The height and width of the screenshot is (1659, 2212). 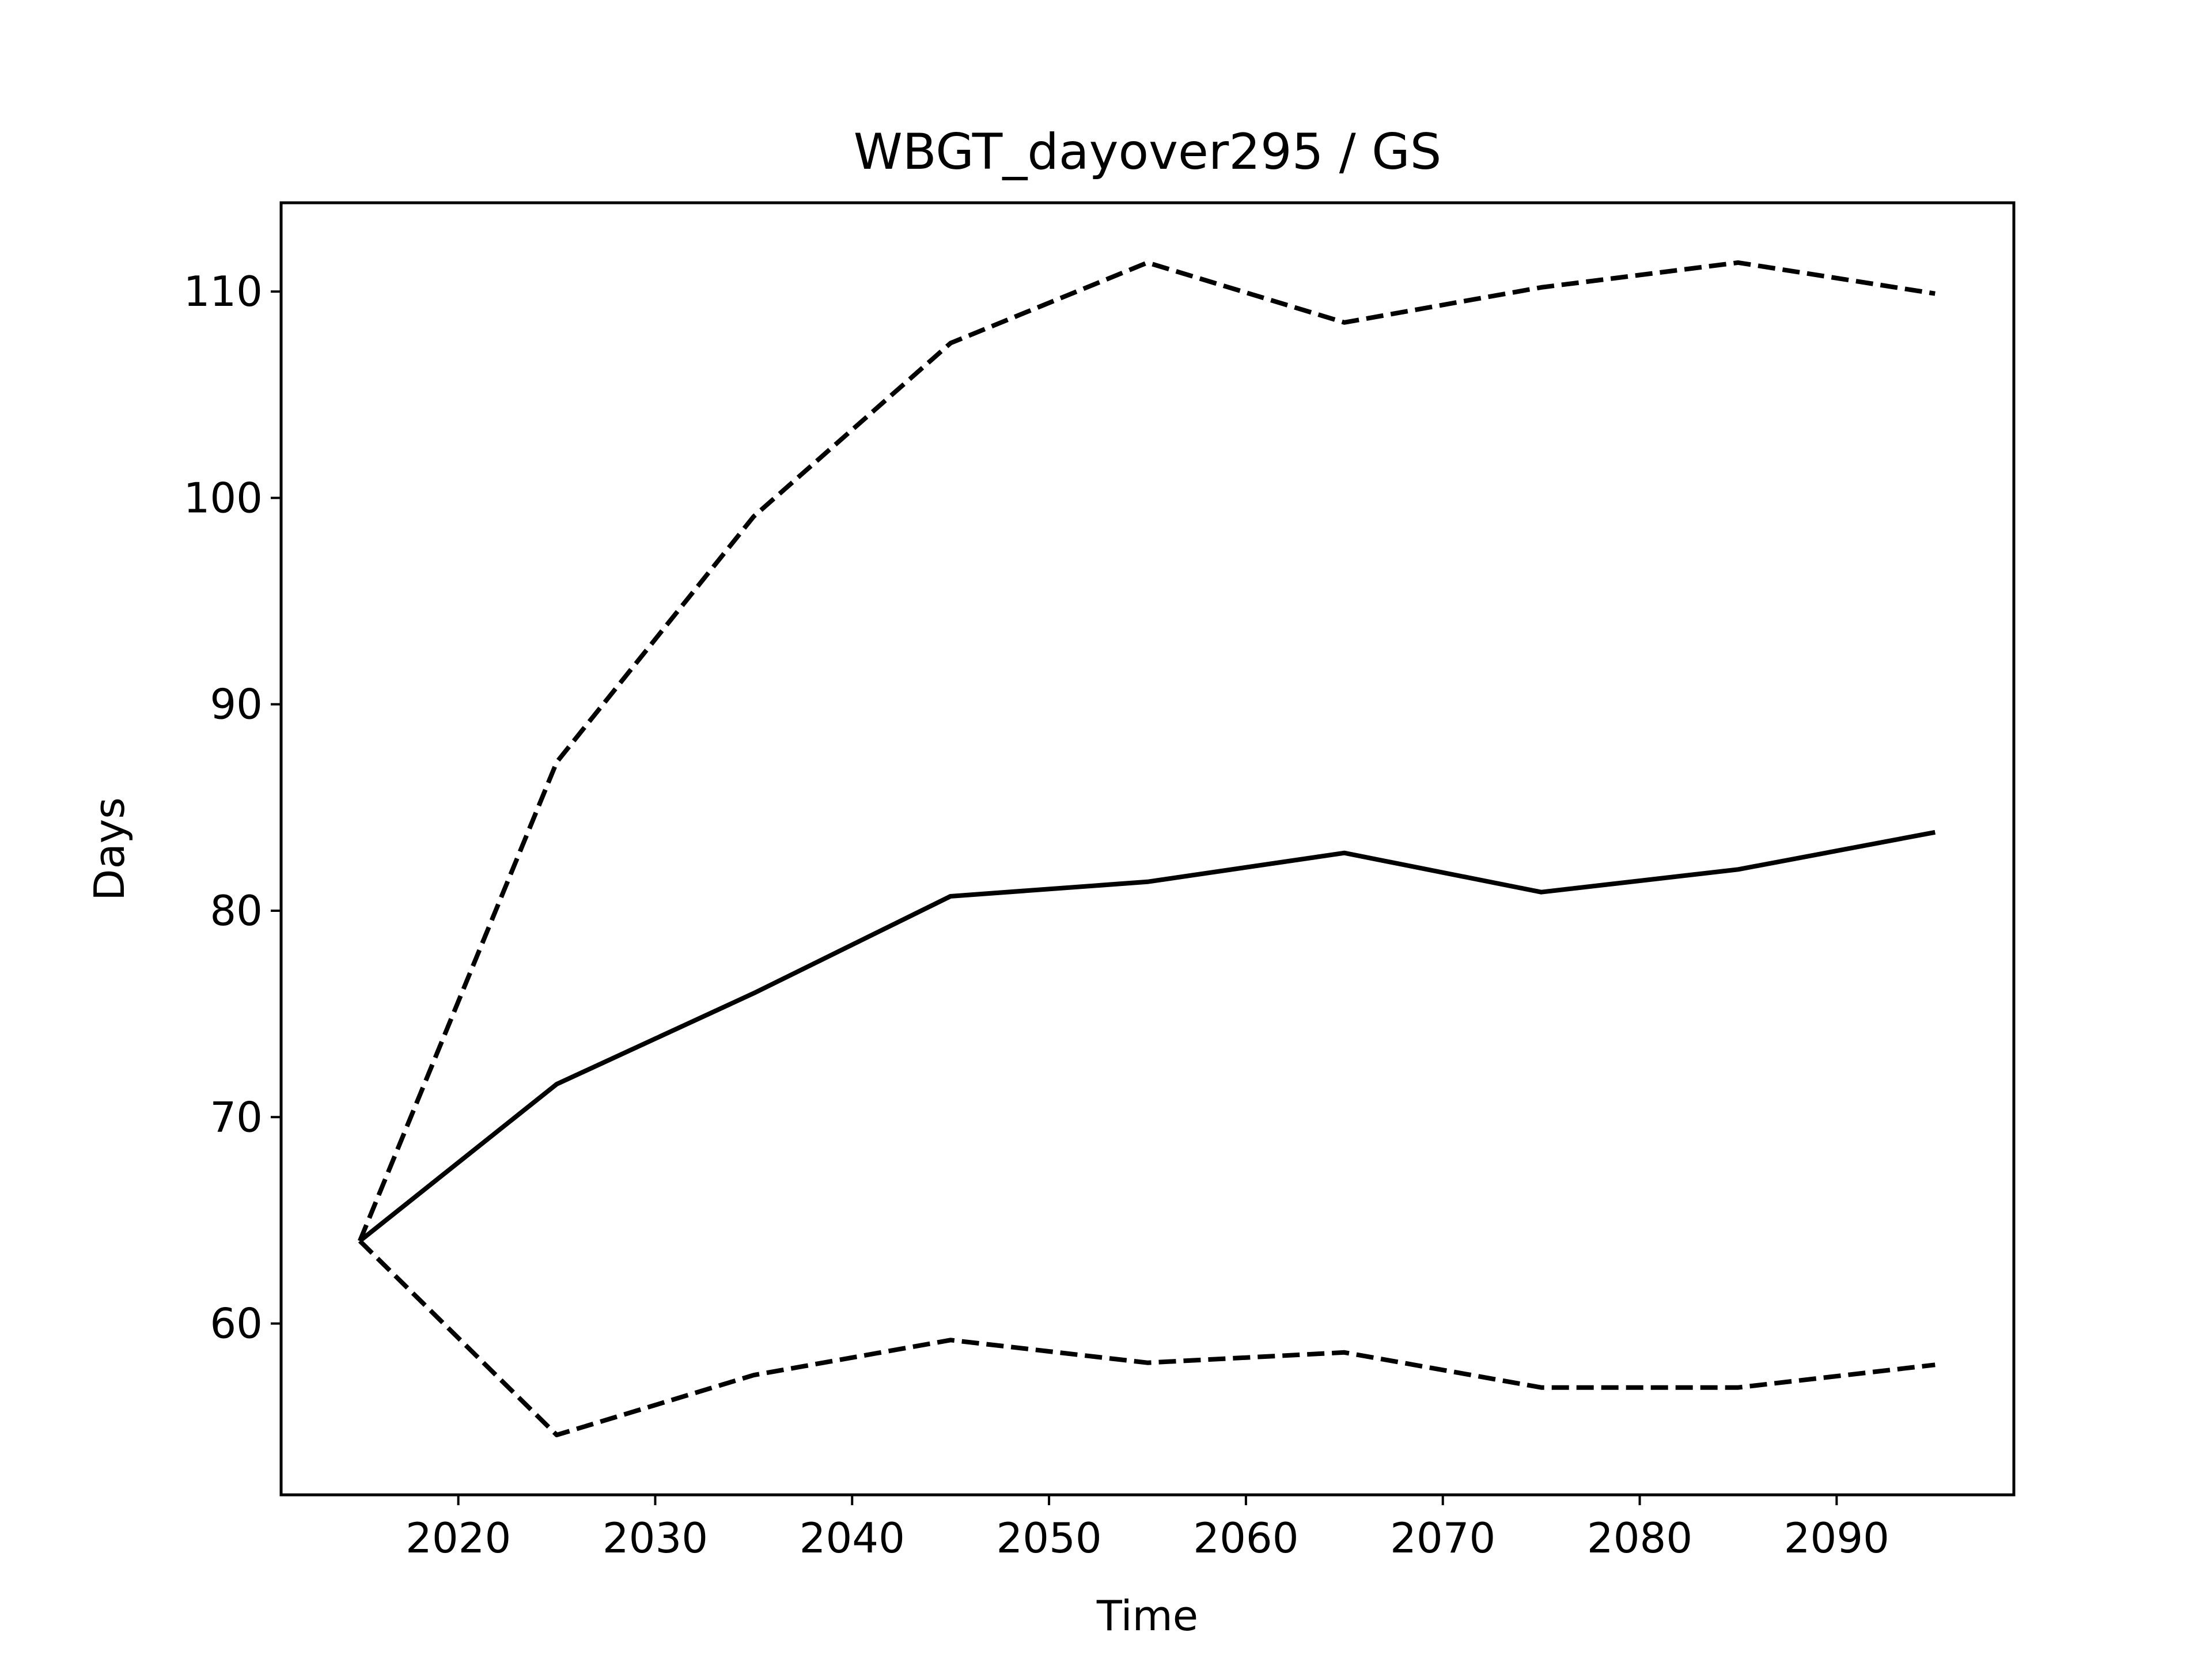 What do you see at coordinates (223, 291) in the screenshot?
I see `y-tick-label: 110` at bounding box center [223, 291].